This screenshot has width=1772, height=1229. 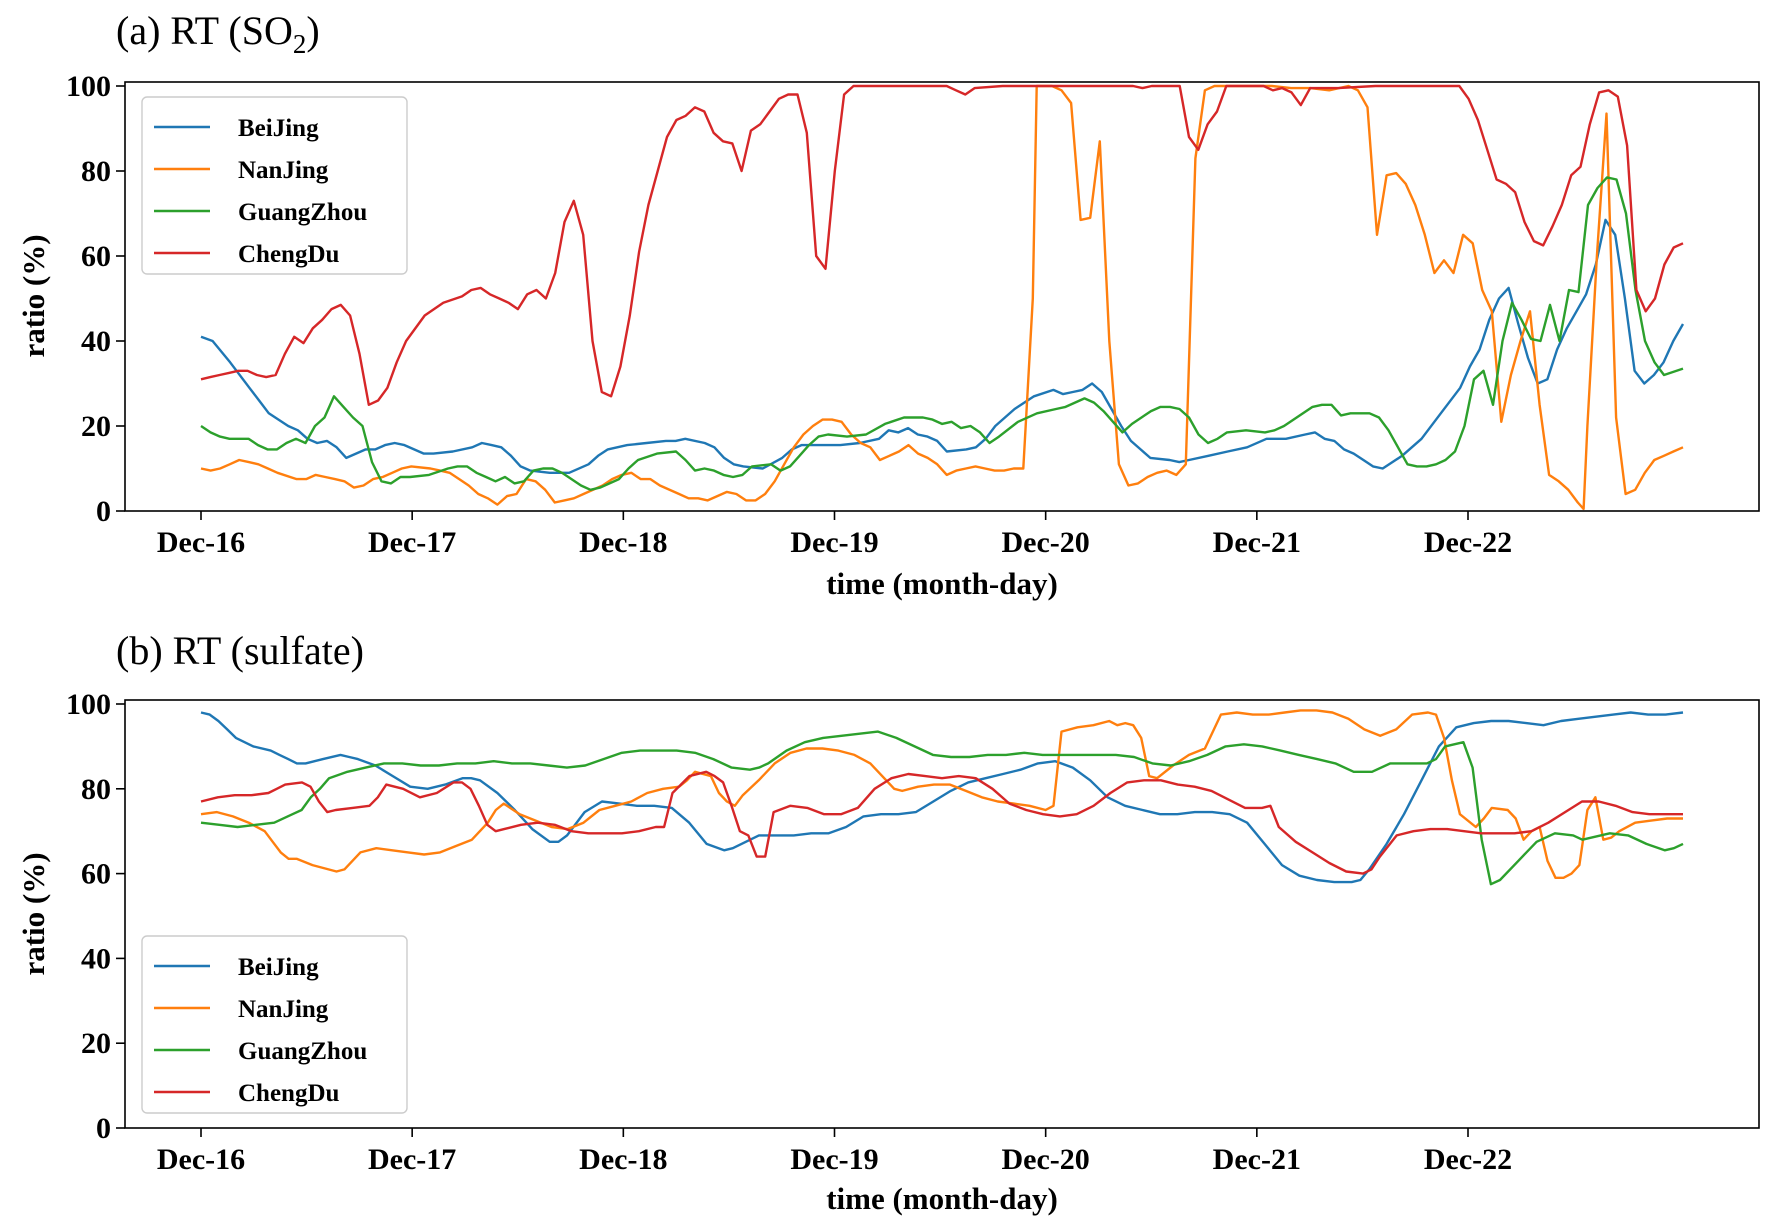 I want to click on series-line-nanjing, so click(x=941, y=794).